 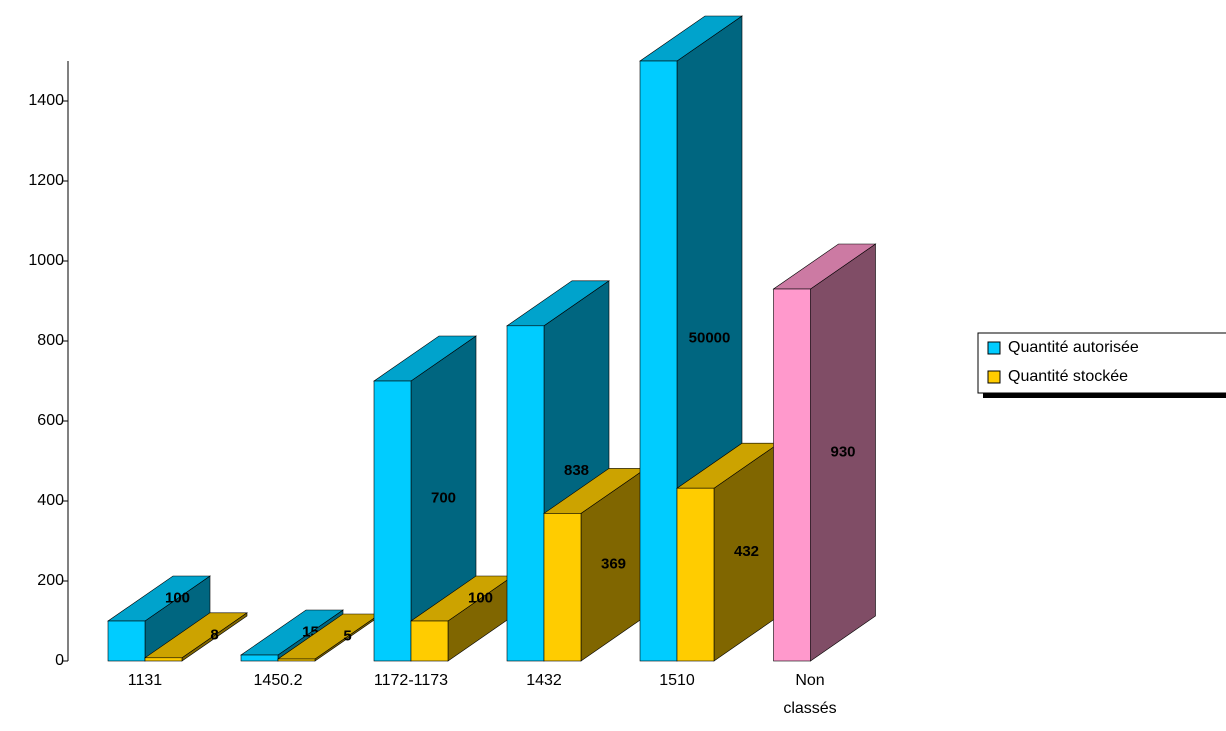 I want to click on x-tick-label: 1510, so click(x=677, y=680).